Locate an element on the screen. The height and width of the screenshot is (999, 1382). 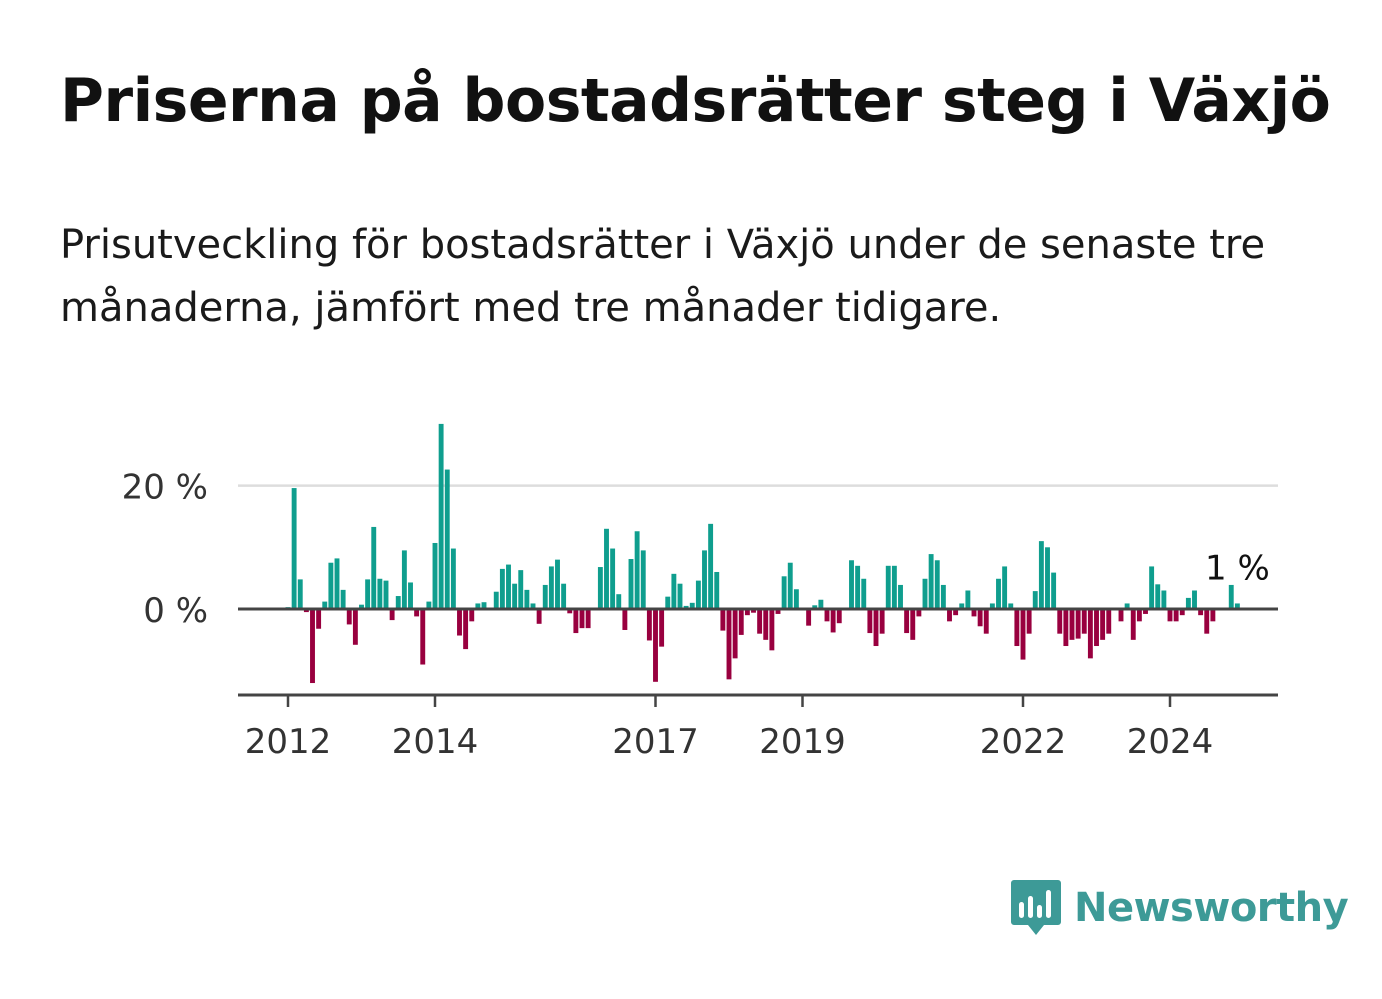
last-value-label: 1 % is located at coordinates (1237, 568).